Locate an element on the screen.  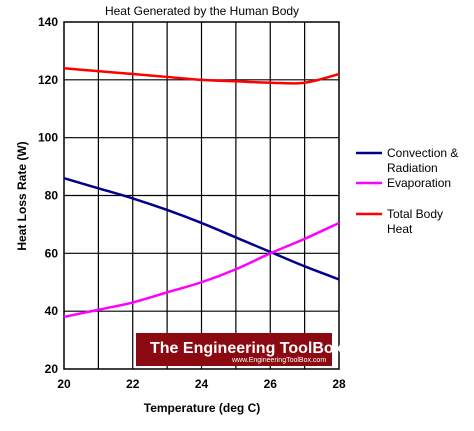
x-tick-label: 20 is located at coordinates (64, 384).